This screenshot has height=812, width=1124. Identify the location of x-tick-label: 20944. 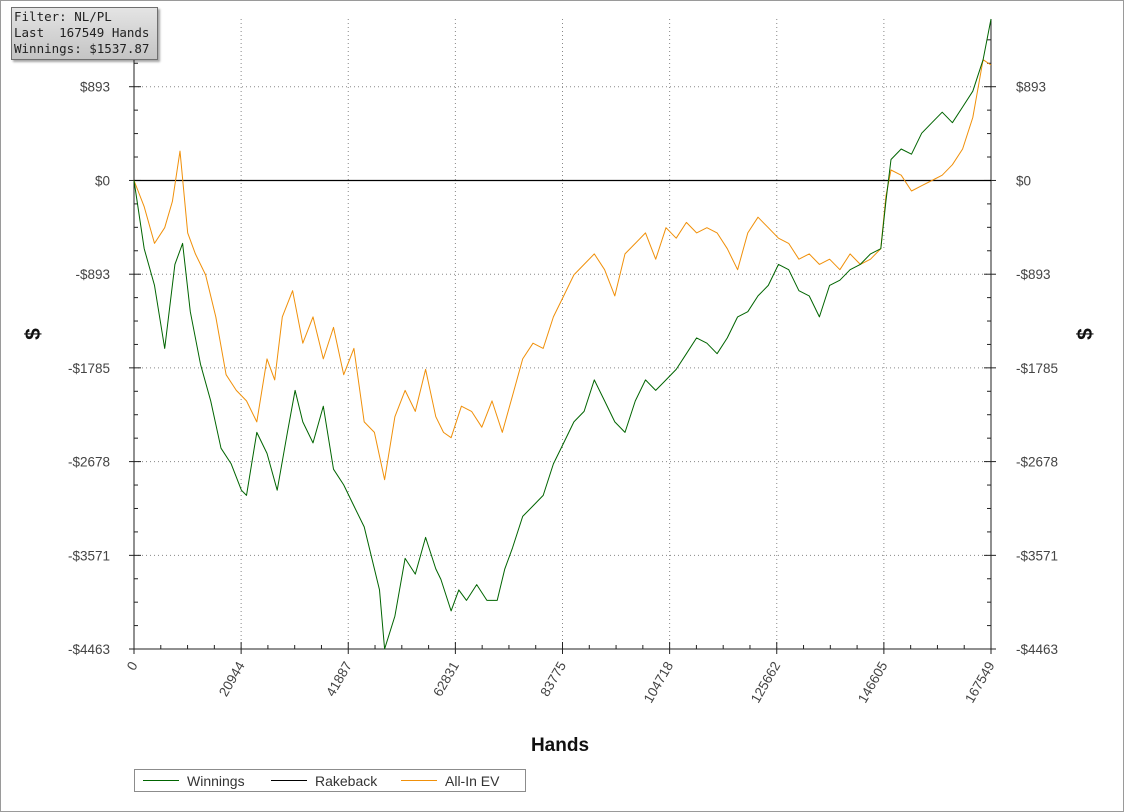
(232, 679).